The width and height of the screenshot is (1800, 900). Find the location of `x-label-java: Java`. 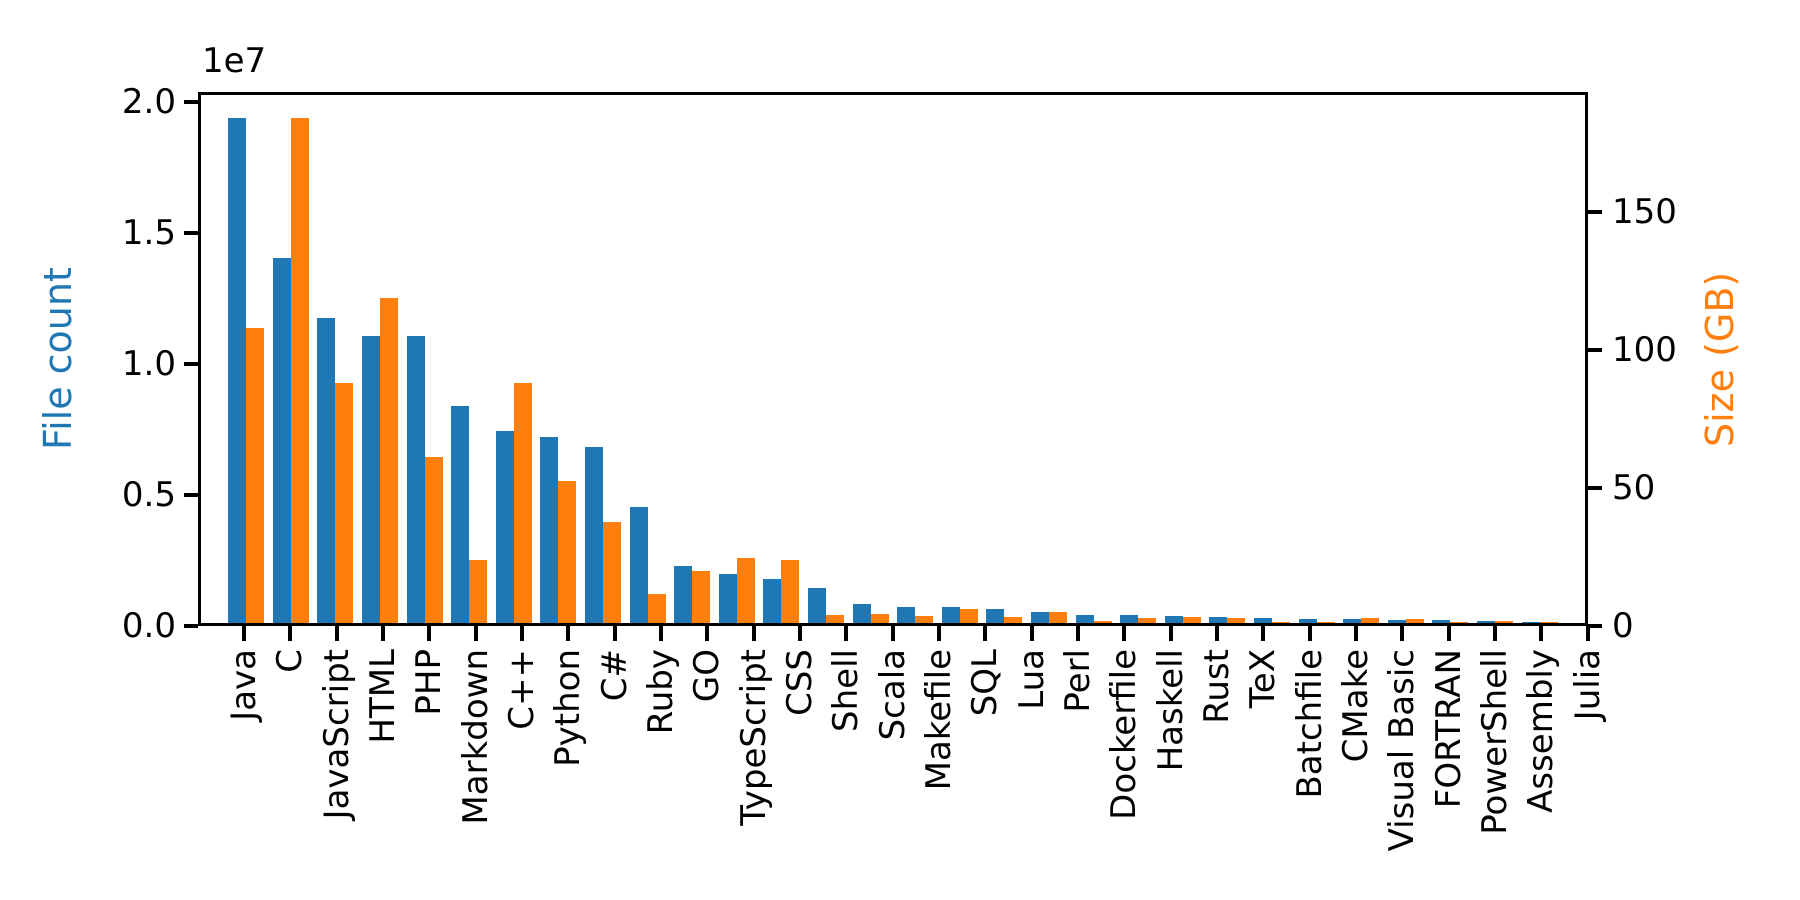

x-label-java: Java is located at coordinates (244, 685).